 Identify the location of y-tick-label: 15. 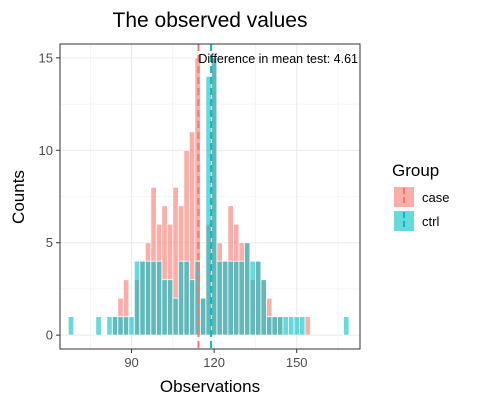
(46, 57).